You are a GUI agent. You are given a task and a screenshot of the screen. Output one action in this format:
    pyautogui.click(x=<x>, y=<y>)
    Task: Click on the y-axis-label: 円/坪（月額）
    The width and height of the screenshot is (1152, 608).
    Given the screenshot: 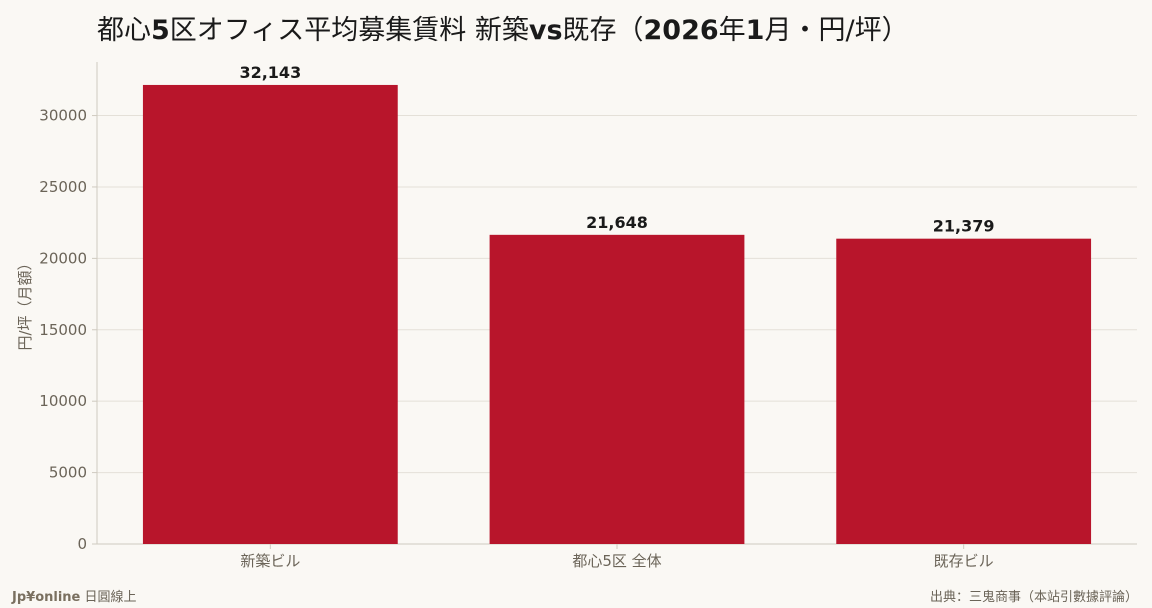 What is the action you would take?
    pyautogui.click(x=25, y=302)
    